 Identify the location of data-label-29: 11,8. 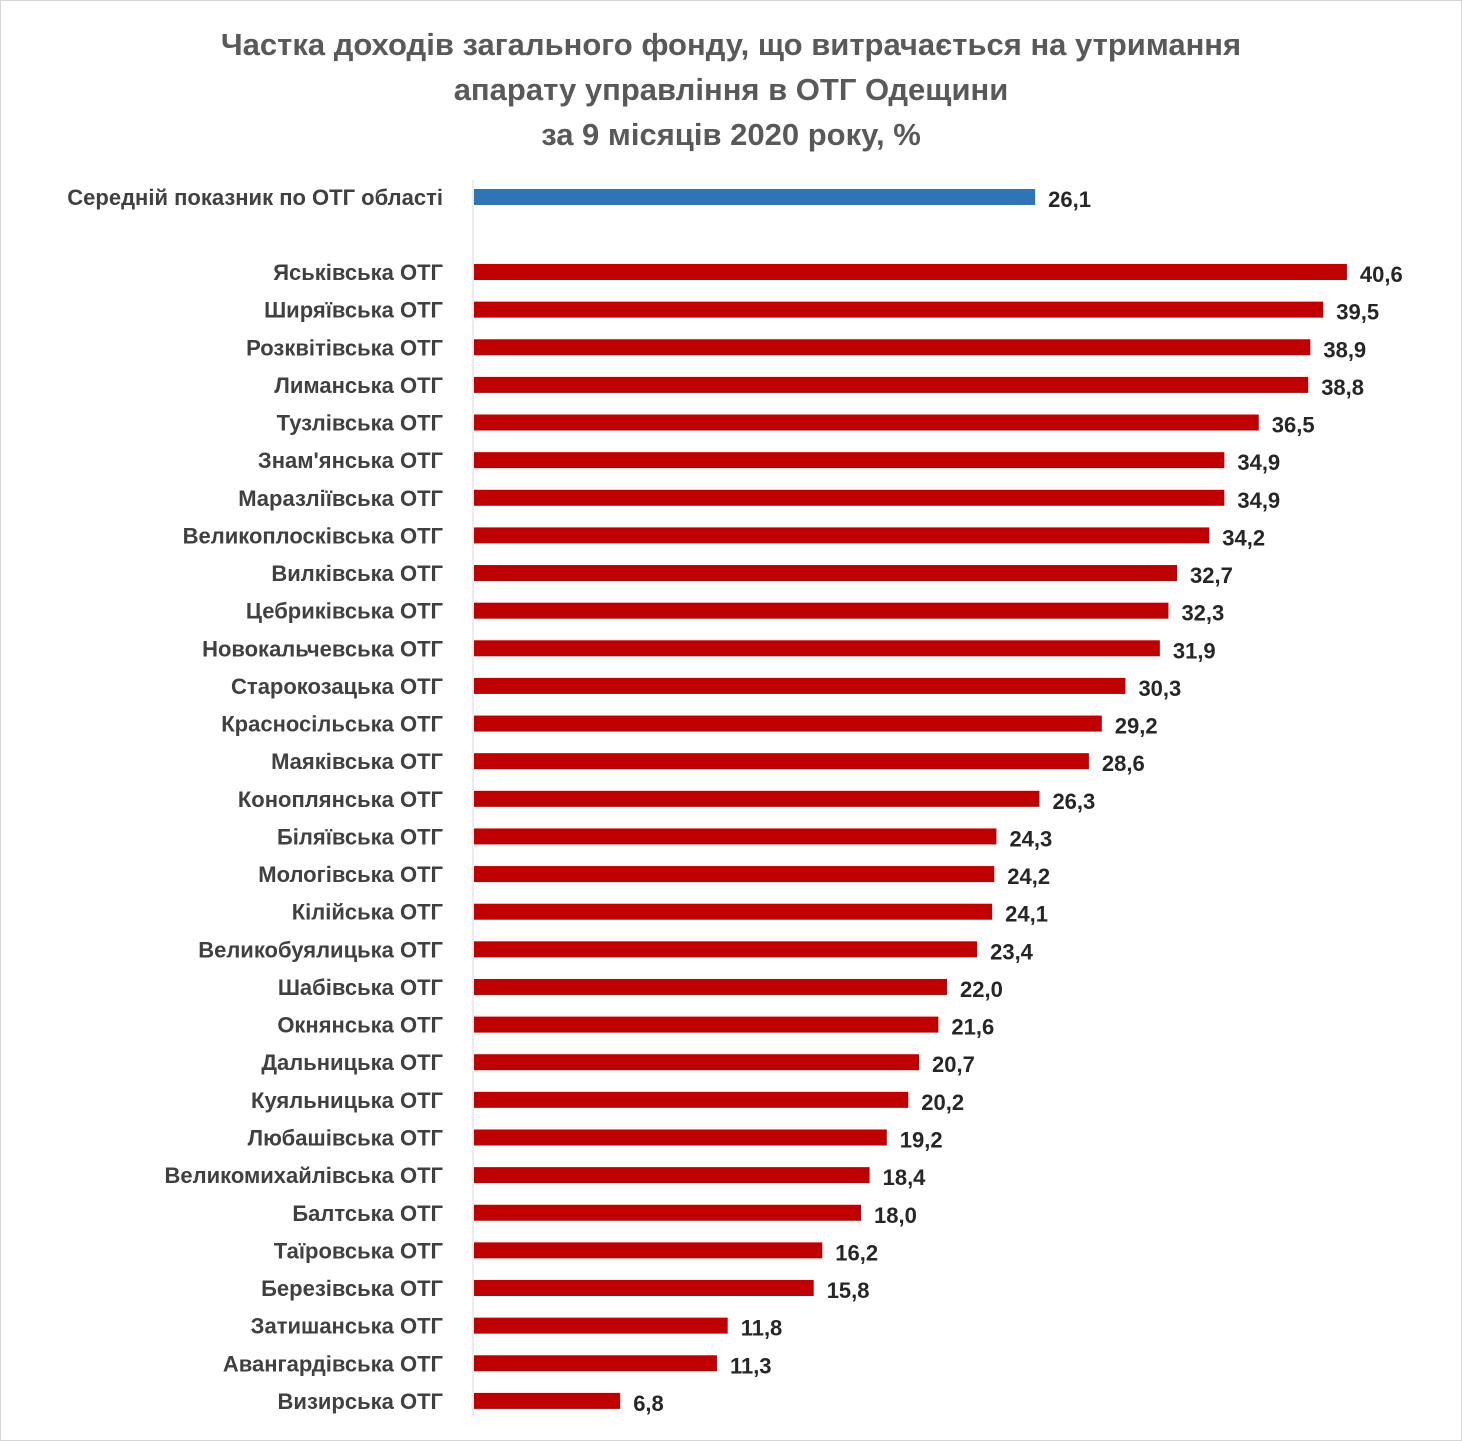
(762, 1328).